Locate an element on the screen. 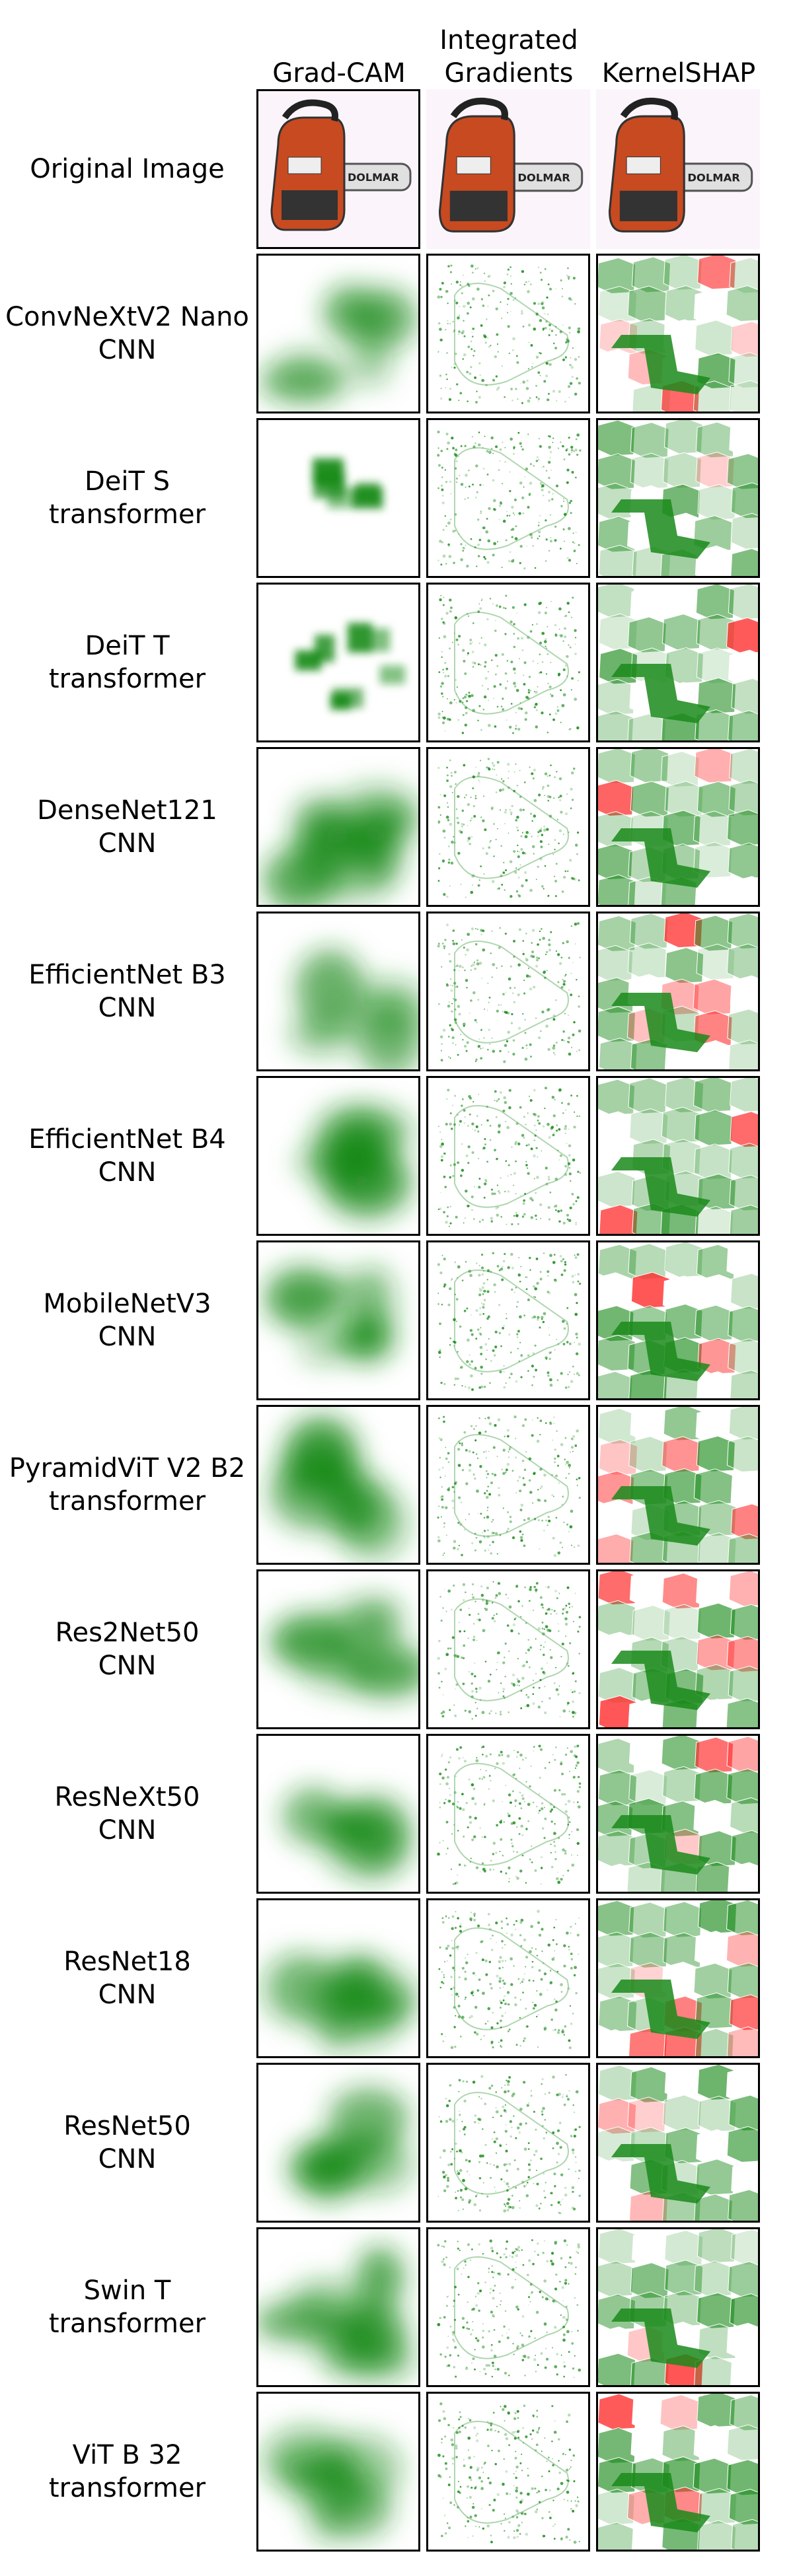 The image size is (793, 2576). attribution-panel is located at coordinates (678, 1156).